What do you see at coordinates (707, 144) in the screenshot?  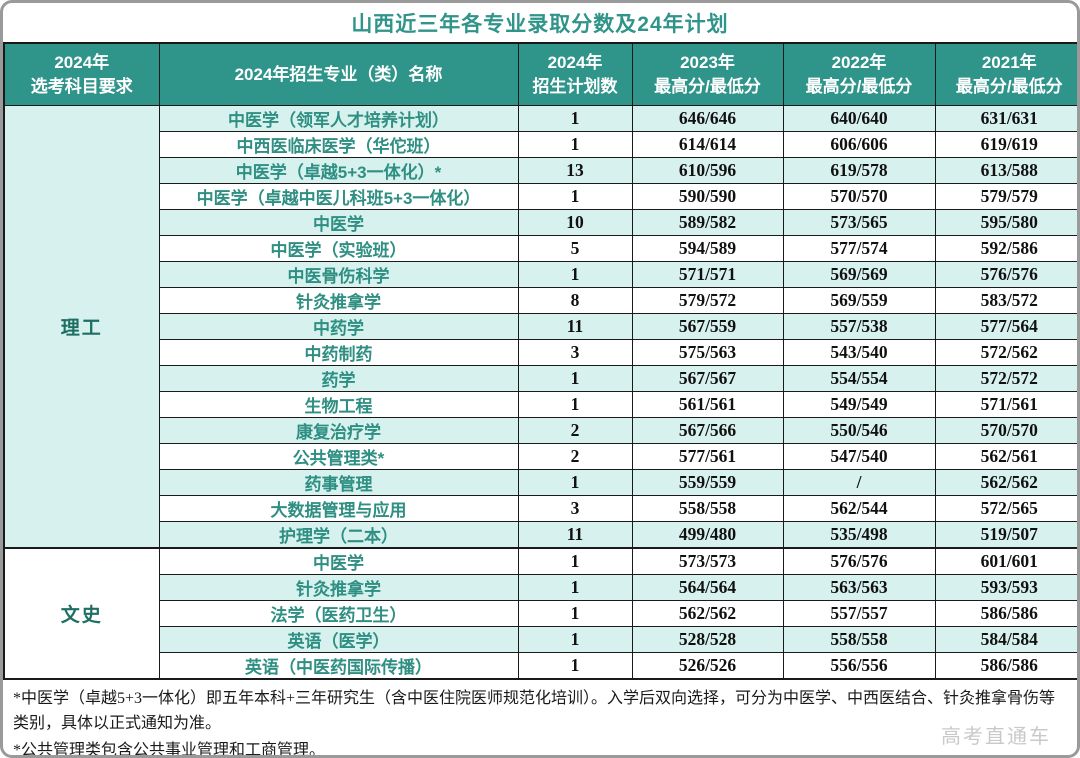 I see `score-2023: 614/614` at bounding box center [707, 144].